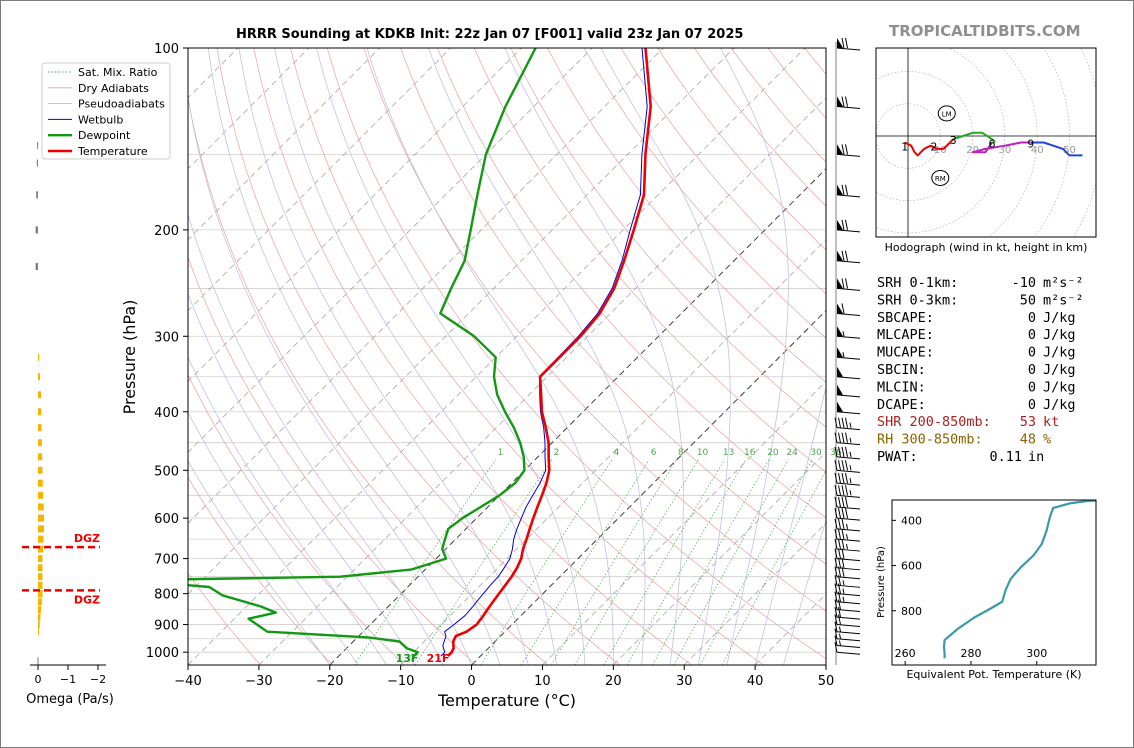 The width and height of the screenshot is (1134, 748). I want to click on y-tick-label: 700, so click(166, 560).